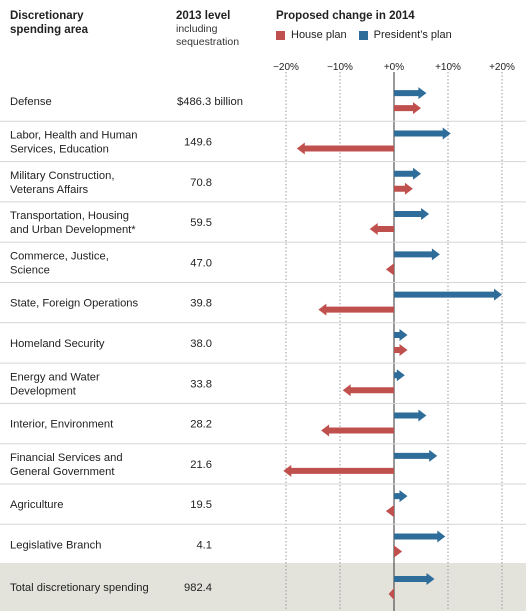 Image resolution: width=526 pixels, height=611 pixels. What do you see at coordinates (47, 16) in the screenshot?
I see `area-header-line1: Discretionary` at bounding box center [47, 16].